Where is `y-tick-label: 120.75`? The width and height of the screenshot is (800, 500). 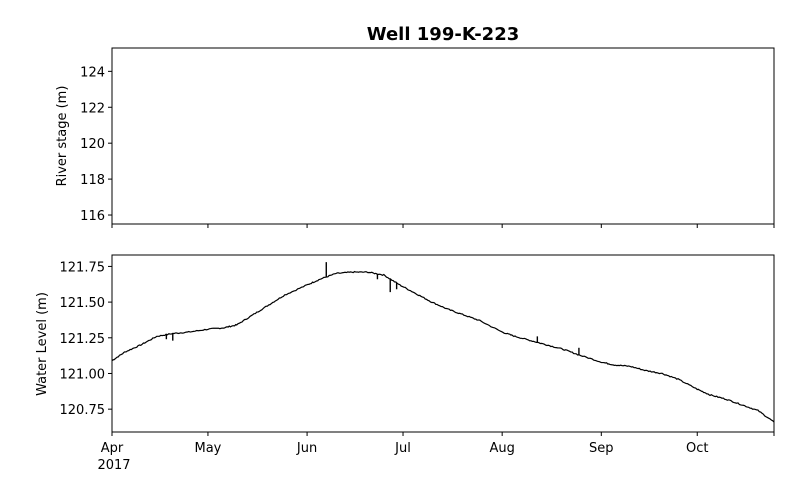
y-tick-label: 120.75 is located at coordinates (83, 410).